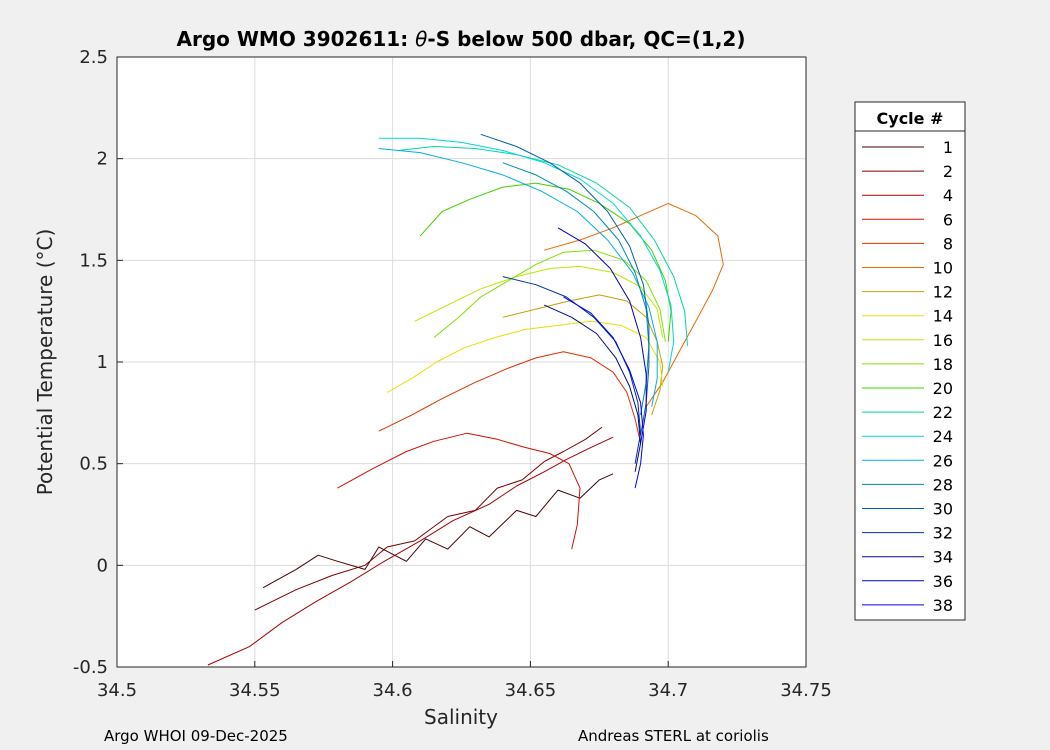 The height and width of the screenshot is (750, 1050). I want to click on legend-label-cycle-14: 14, so click(943, 316).